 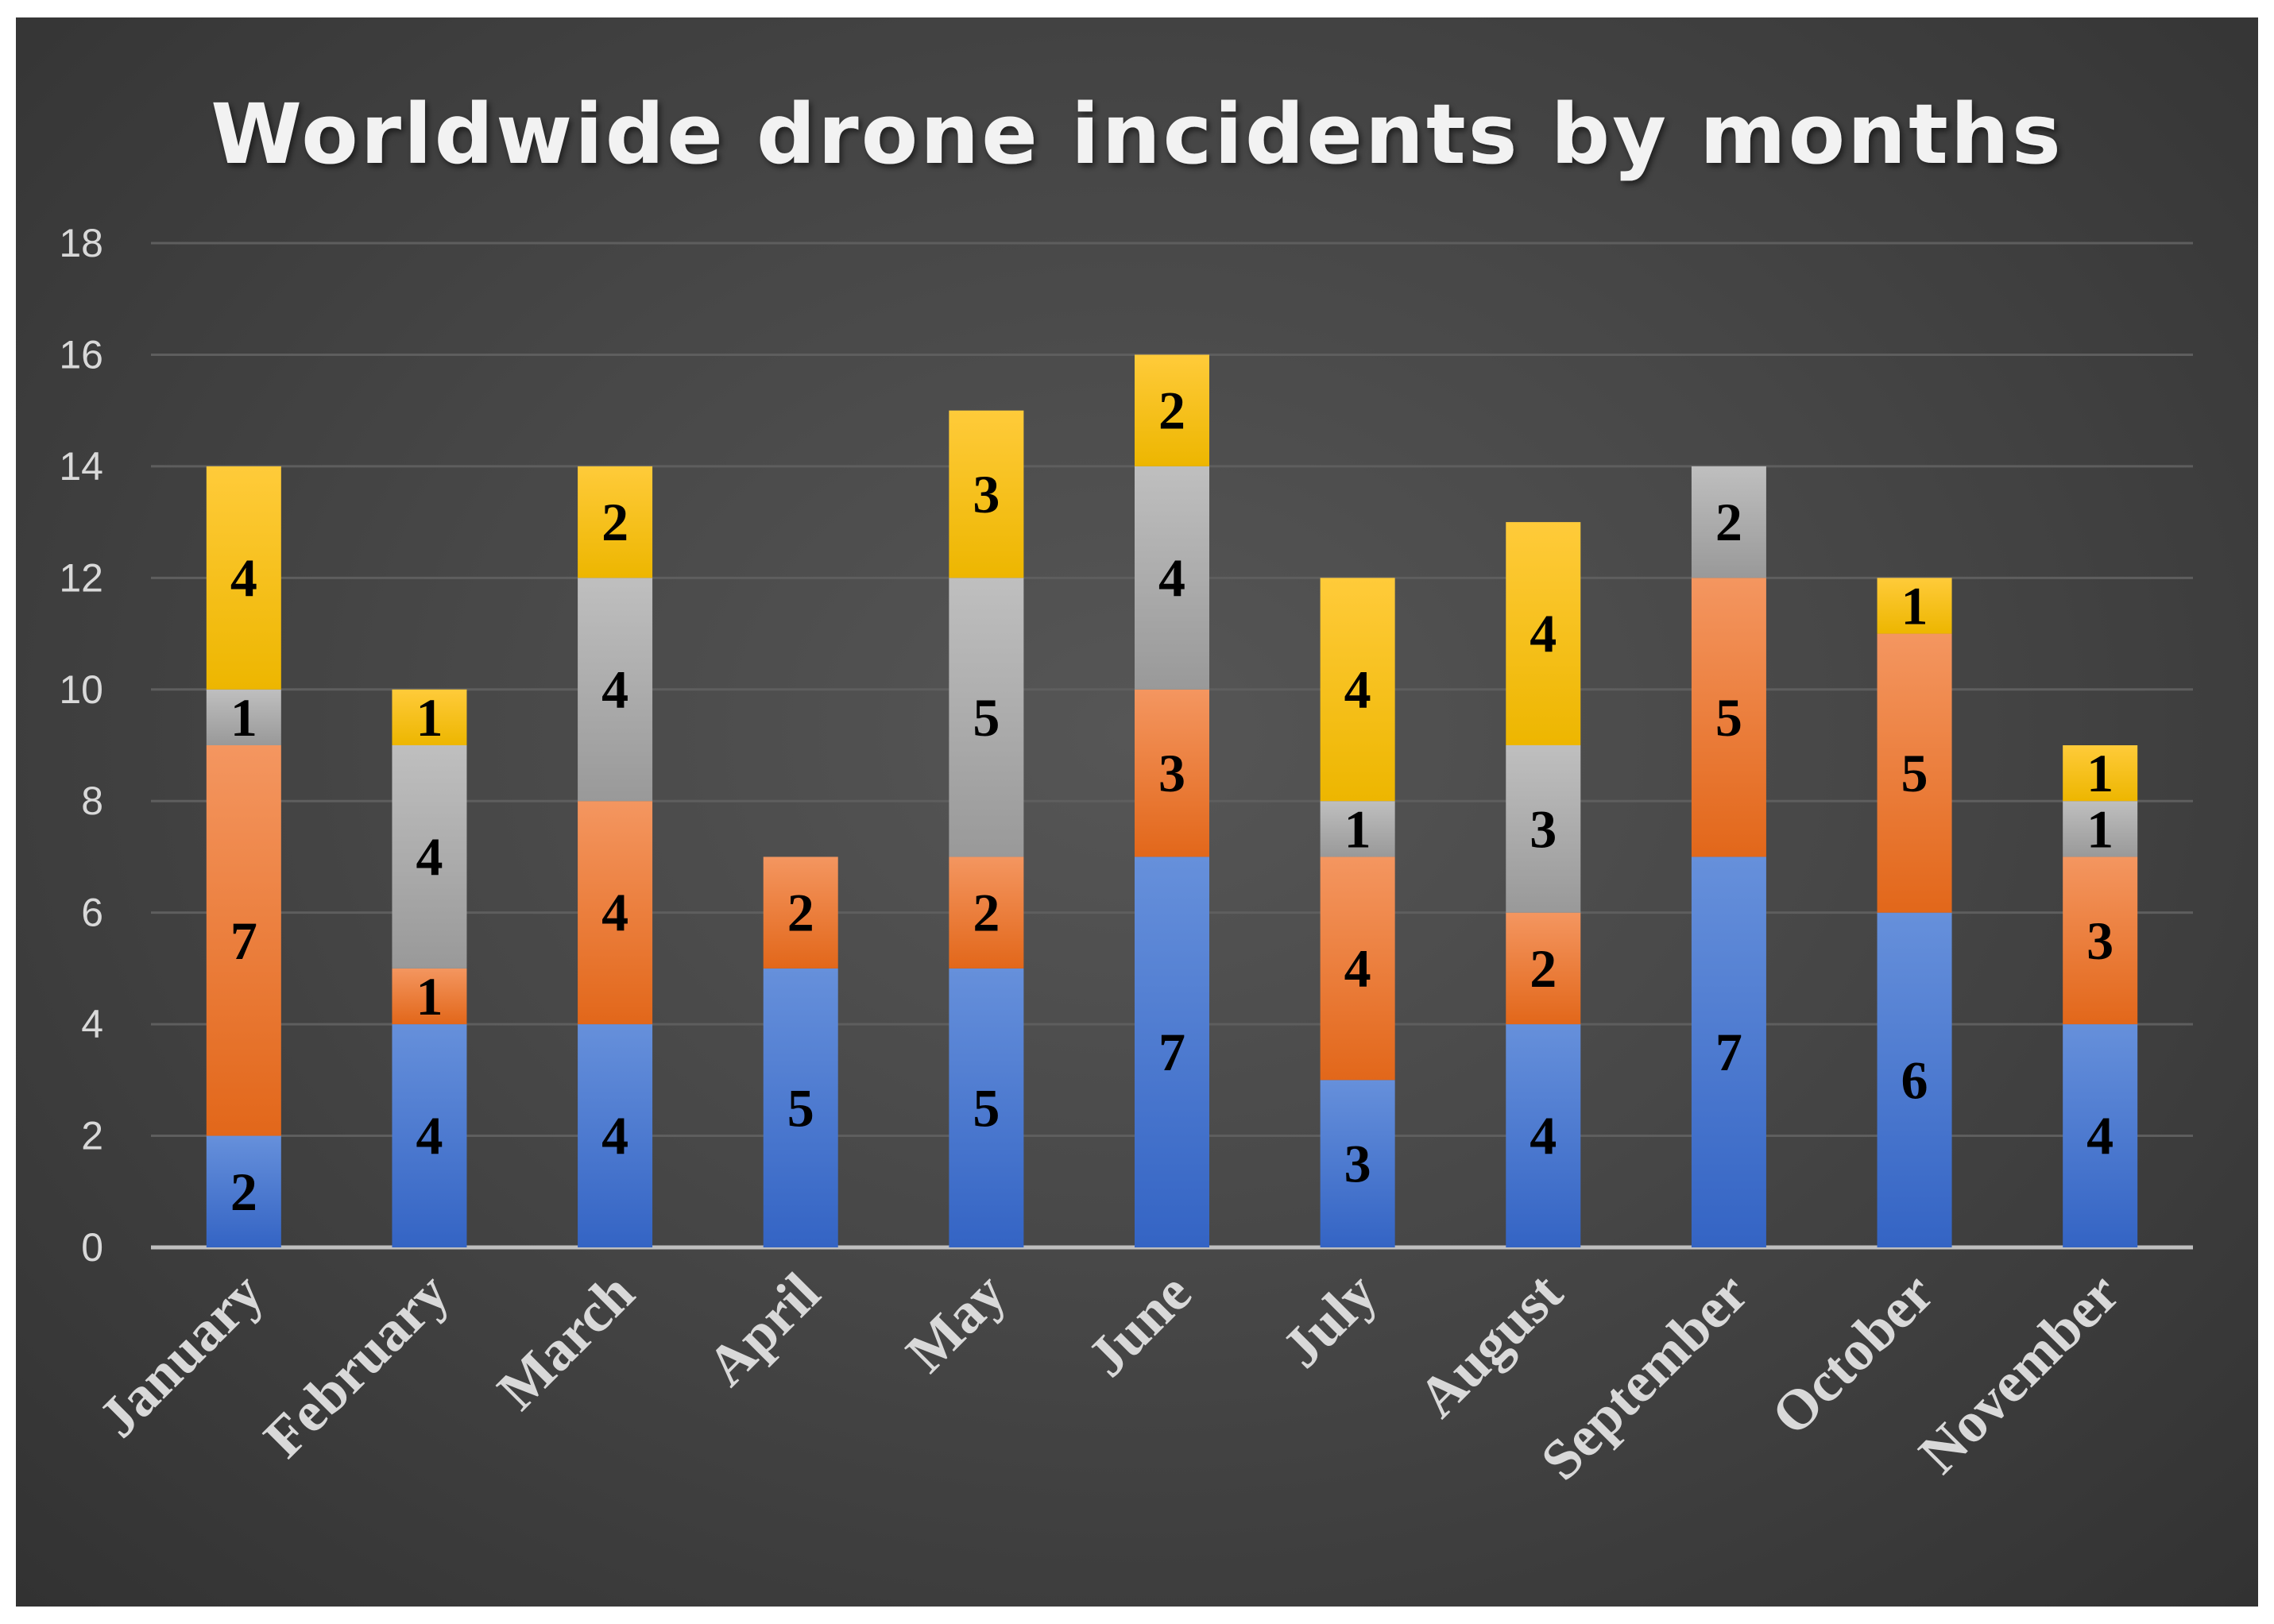 What do you see at coordinates (956, 1323) in the screenshot?
I see `x-tick-label-may: May` at bounding box center [956, 1323].